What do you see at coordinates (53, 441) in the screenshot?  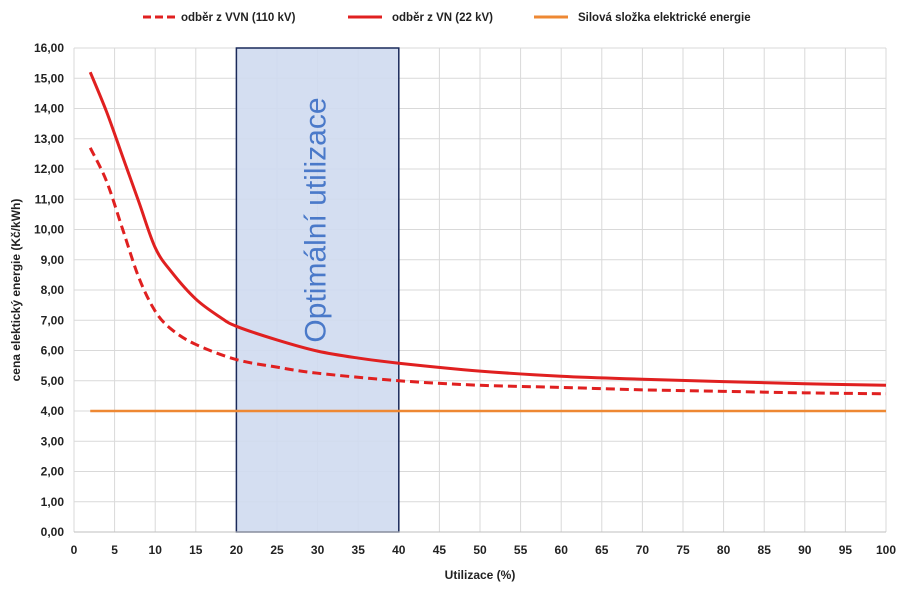 I see `y-tick-label: 3,00` at bounding box center [53, 441].